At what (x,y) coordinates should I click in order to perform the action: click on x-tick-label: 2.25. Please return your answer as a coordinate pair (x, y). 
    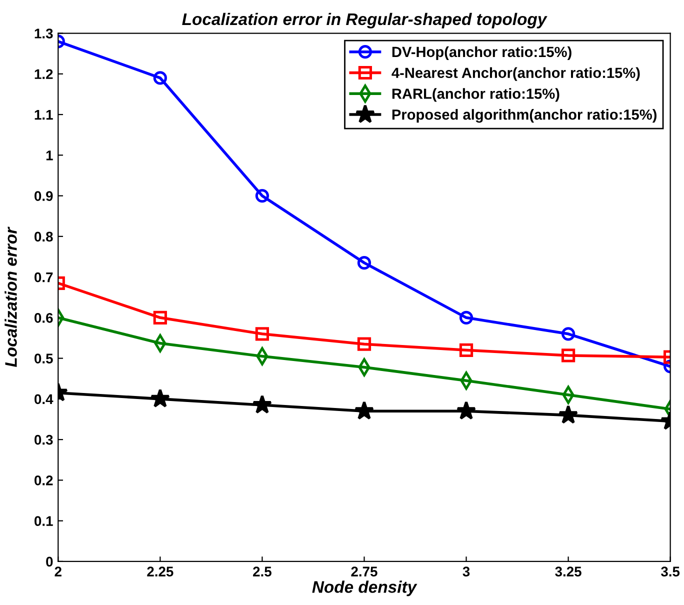
    Looking at the image, I should click on (160, 571).